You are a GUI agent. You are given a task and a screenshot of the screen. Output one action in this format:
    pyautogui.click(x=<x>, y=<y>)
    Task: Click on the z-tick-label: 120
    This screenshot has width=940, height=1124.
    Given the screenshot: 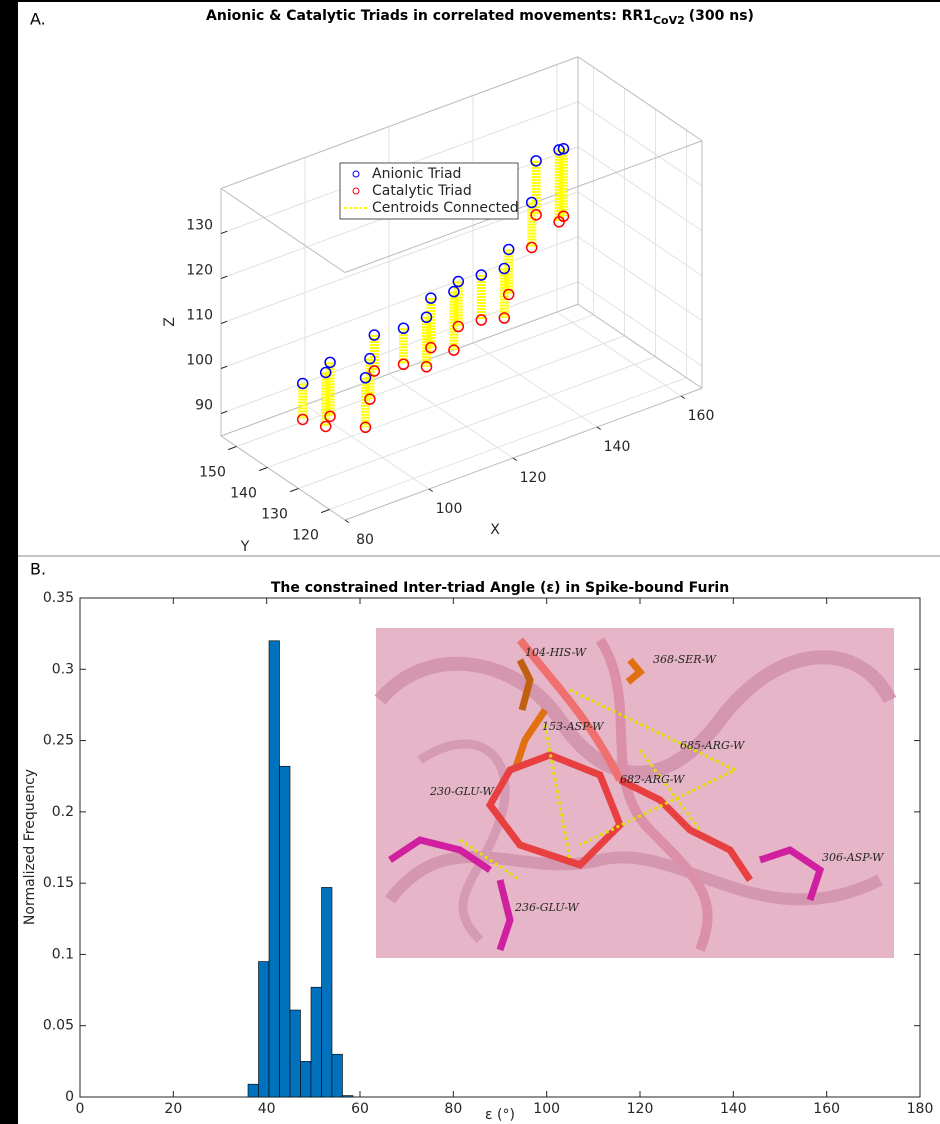 What is the action you would take?
    pyautogui.click(x=199, y=271)
    